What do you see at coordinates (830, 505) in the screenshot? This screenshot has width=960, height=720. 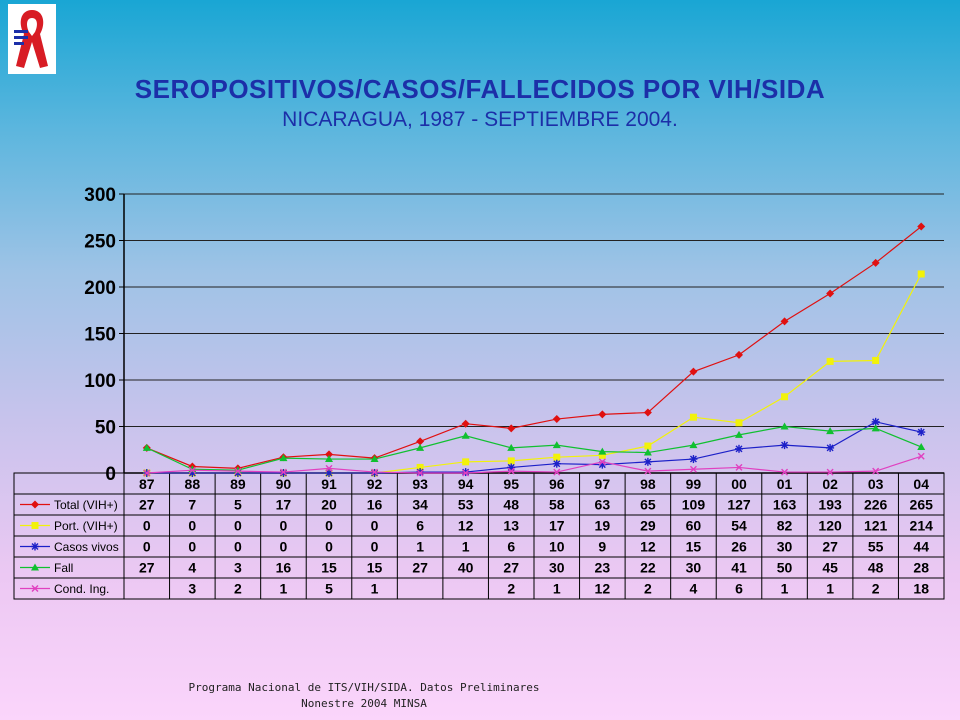 I see `data-label: 193` at bounding box center [830, 505].